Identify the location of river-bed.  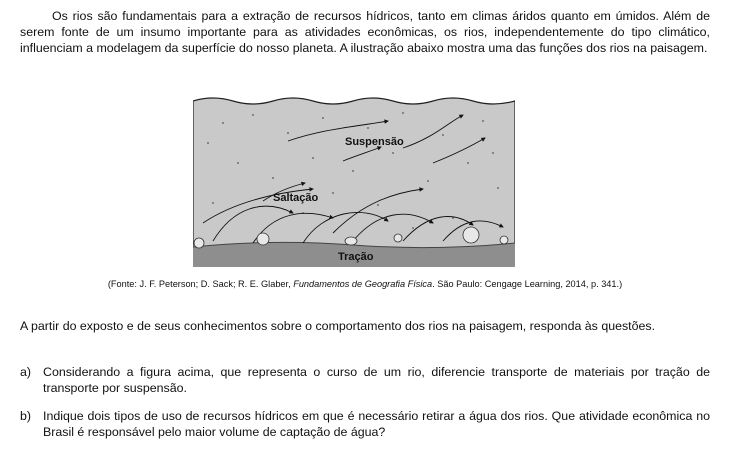
(354, 254).